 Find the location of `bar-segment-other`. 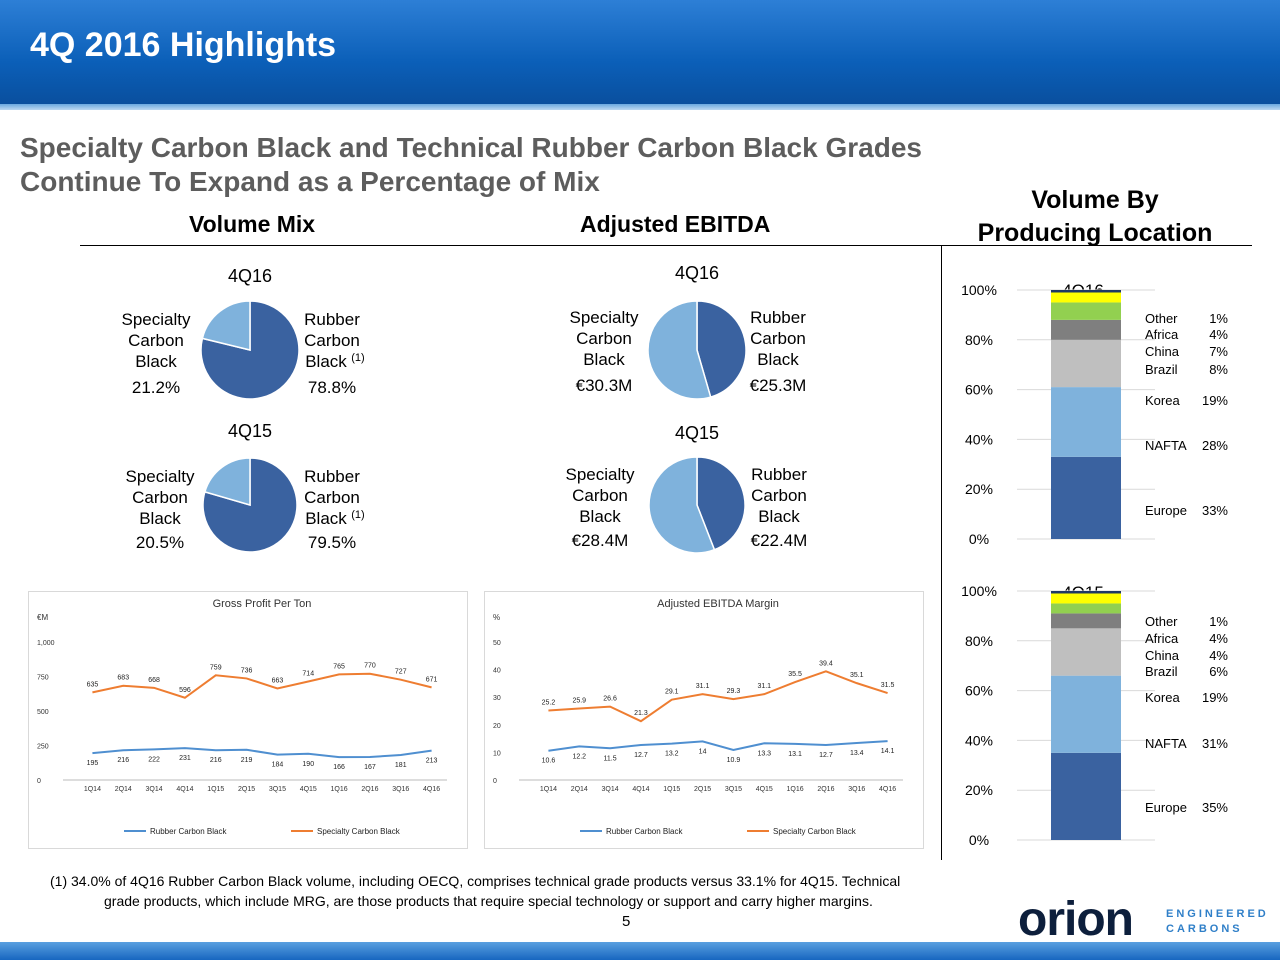

bar-segment-other is located at coordinates (1086, 291).